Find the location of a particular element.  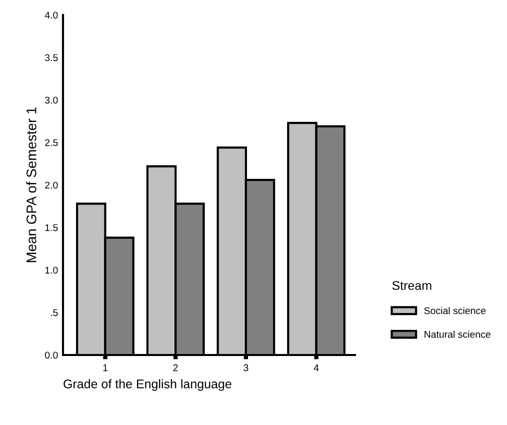

legend-label: Social science is located at coordinates (455, 310).